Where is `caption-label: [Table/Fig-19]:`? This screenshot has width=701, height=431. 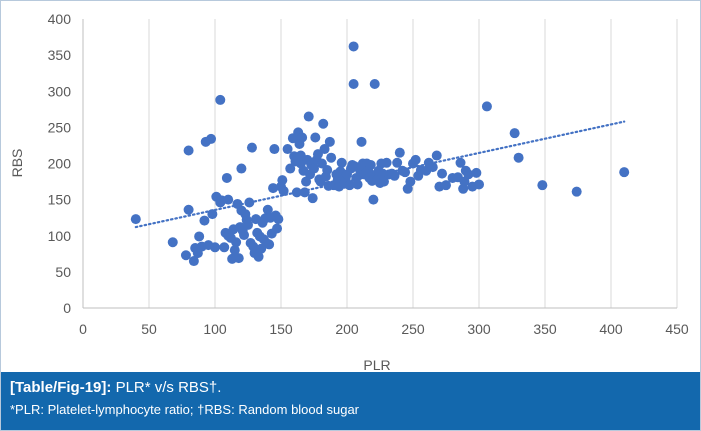 caption-label: [Table/Fig-19]: is located at coordinates (61, 387).